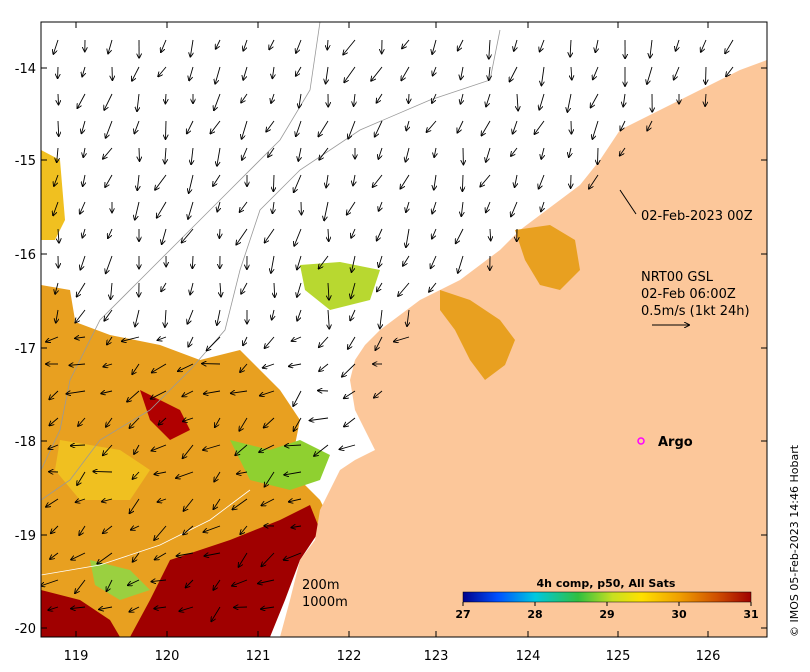 The width and height of the screenshot is (810, 672). Describe the element at coordinates (167, 656) in the screenshot. I see `lon-tick-label: 120` at that location.